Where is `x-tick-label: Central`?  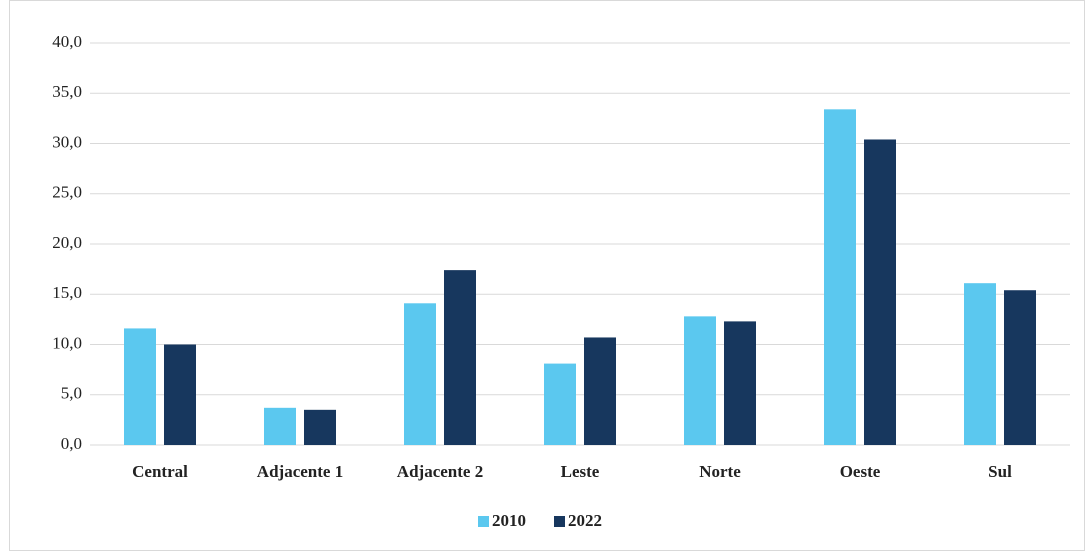
x-tick-label: Central is located at coordinates (160, 471).